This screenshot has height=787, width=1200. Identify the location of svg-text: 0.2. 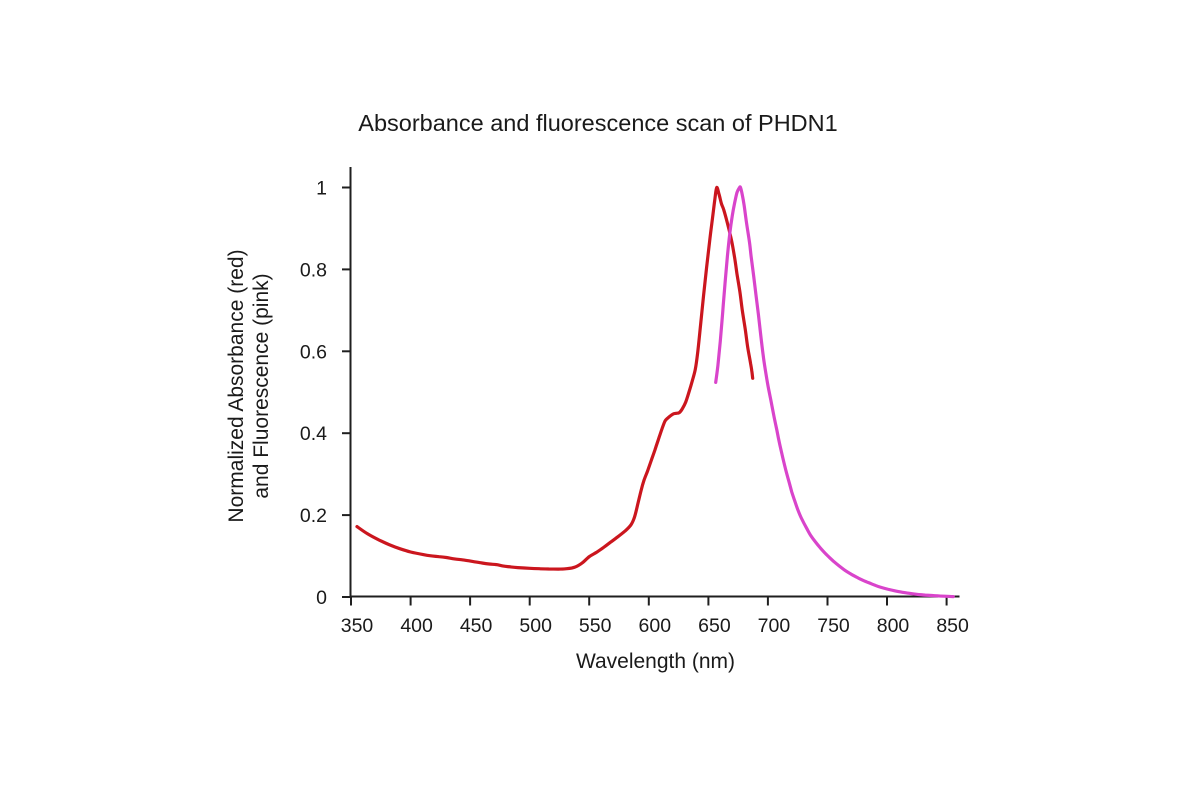
(313, 516).